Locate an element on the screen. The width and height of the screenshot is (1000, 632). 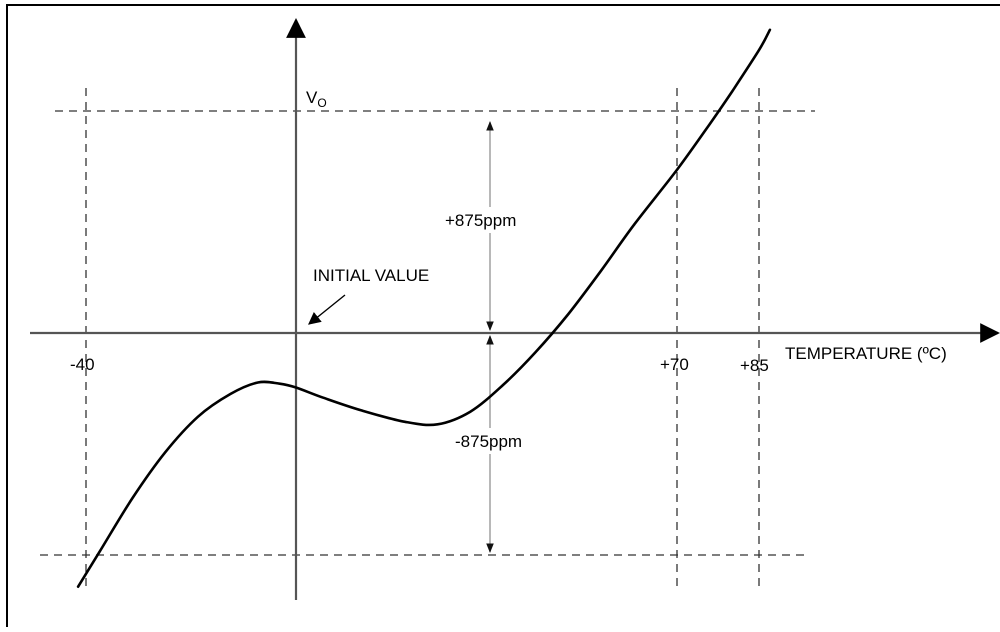
lower-band-label-bg is located at coordinates (495, 441).